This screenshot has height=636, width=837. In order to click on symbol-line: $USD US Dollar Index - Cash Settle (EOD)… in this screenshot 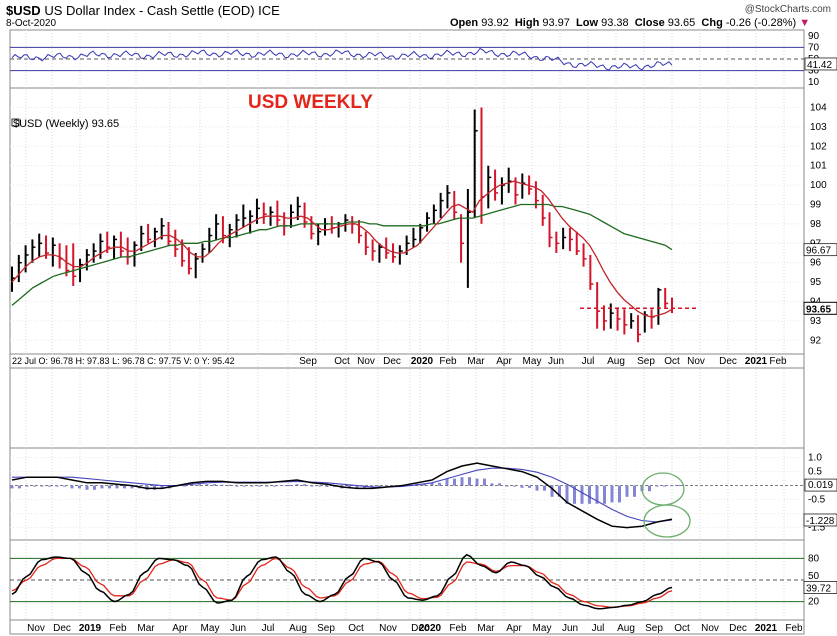, I will do `click(143, 10)`.